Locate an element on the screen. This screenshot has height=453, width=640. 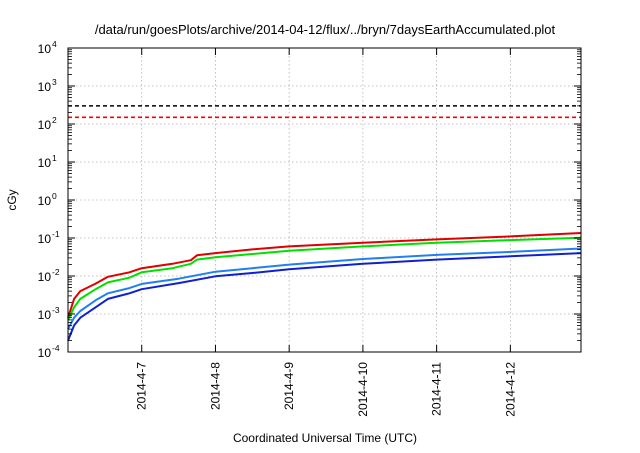
y-tick-exponent: 1 is located at coordinates (54, 158).